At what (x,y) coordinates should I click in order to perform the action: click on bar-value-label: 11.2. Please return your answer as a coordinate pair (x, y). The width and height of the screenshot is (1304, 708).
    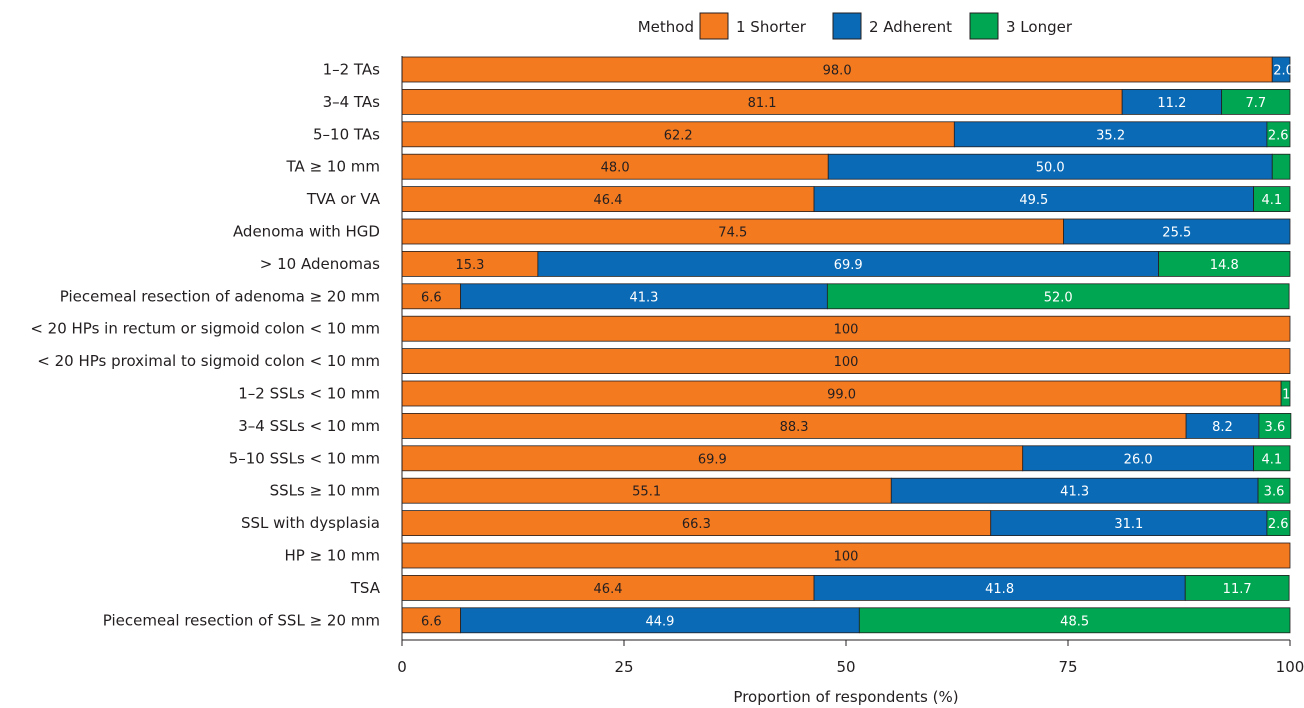
    Looking at the image, I should click on (1171, 103).